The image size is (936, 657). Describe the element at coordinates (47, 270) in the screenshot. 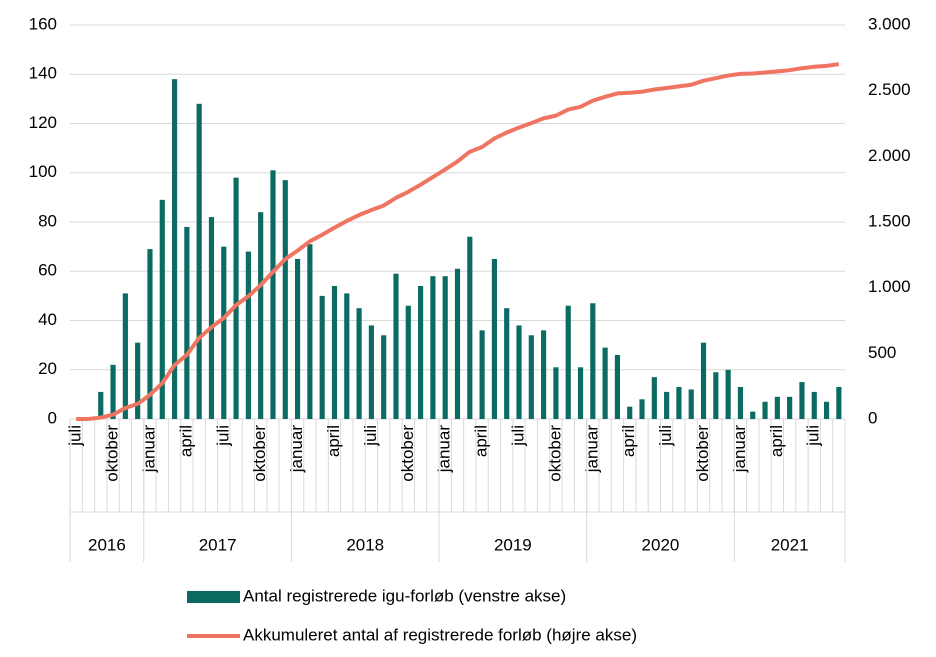

I see `y-tick-label: 60` at that location.